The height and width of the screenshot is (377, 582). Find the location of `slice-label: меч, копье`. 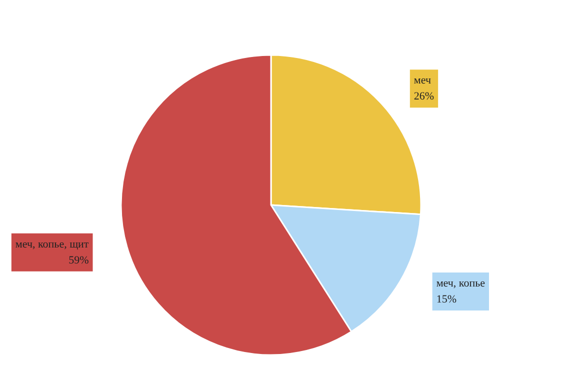

slice-label: меч, копье is located at coordinates (461, 284).